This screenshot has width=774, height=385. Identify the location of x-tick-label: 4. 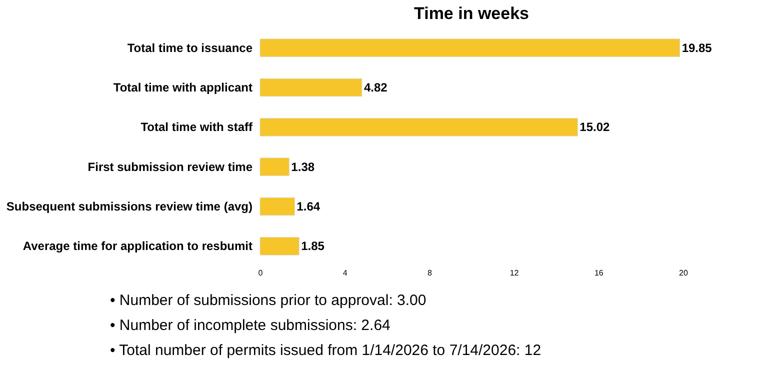
(345, 273).